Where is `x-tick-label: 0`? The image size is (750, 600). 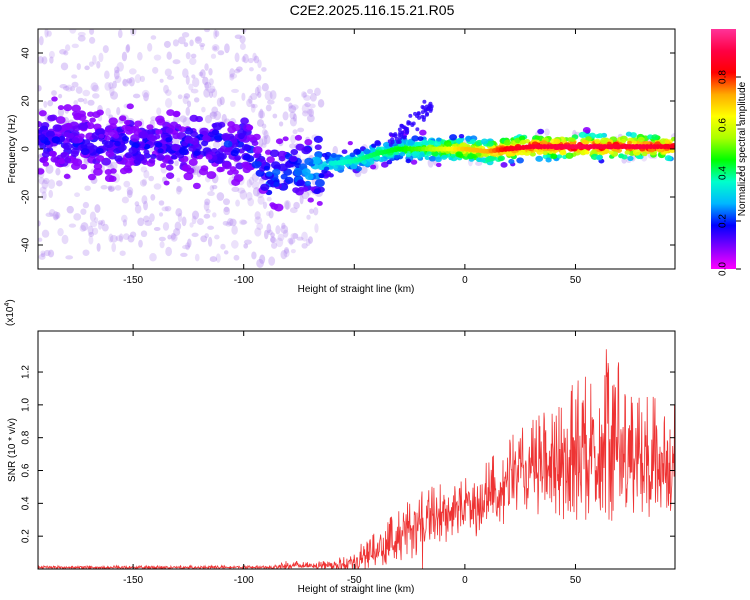
x-tick-label: 0 is located at coordinates (465, 280).